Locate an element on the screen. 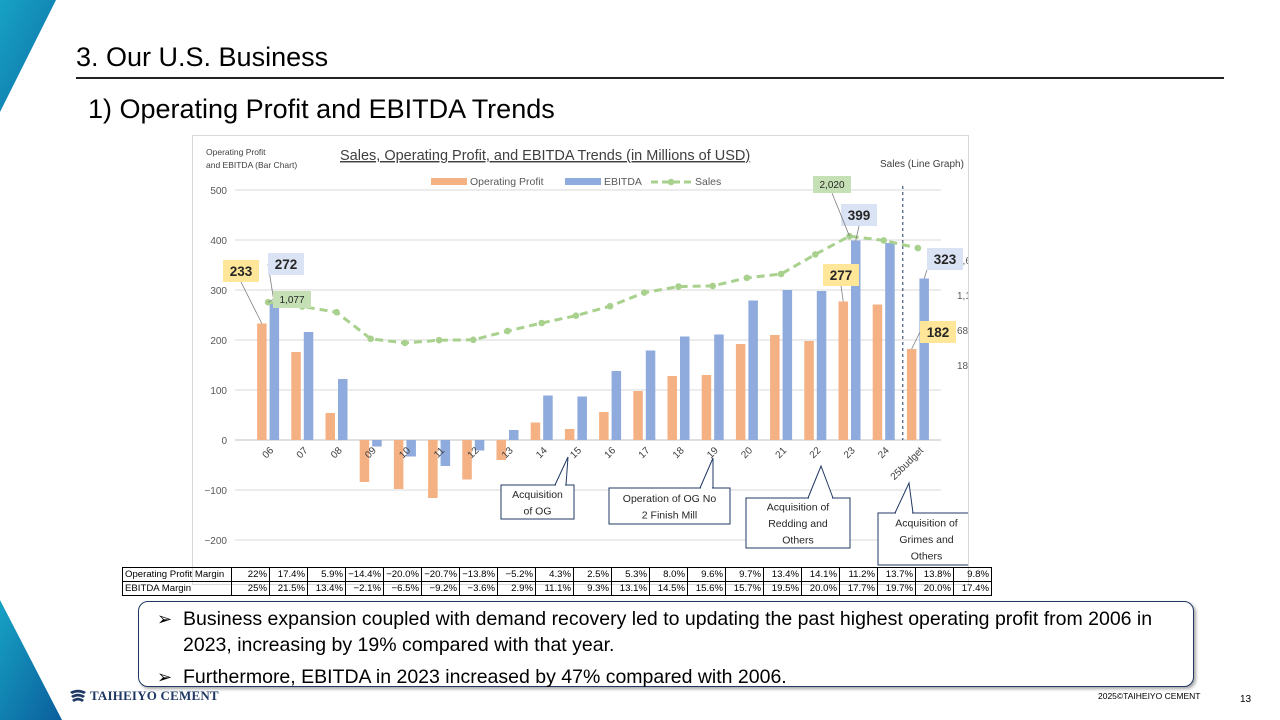  table-cell: −9.2% is located at coordinates (440, 588).